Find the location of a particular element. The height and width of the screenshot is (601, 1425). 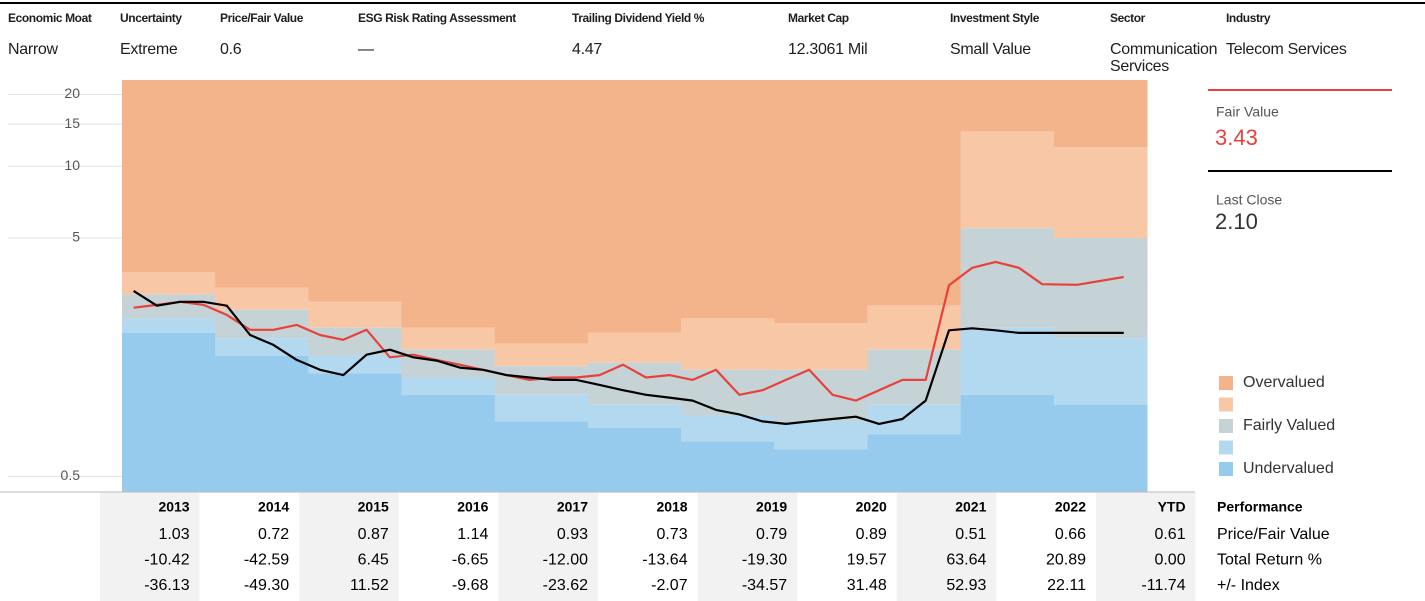

field-label: Market Cap is located at coordinates (818, 18).